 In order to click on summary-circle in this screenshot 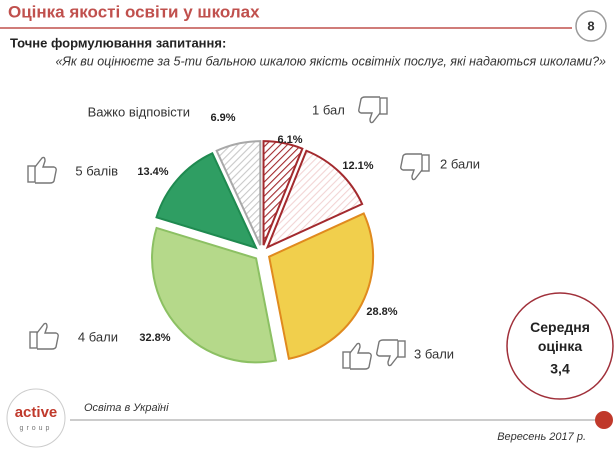, I will do `click(560, 346)`.